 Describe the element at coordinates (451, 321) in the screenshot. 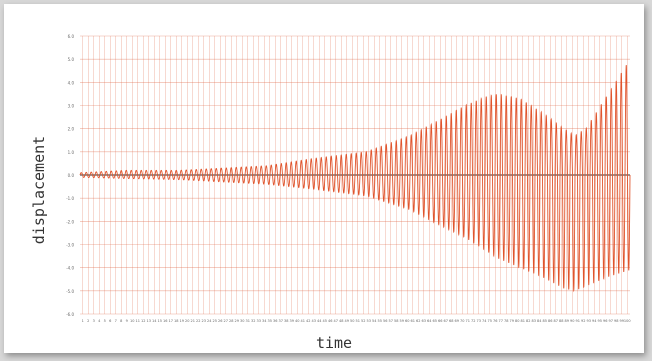

I see `x-tick-label: 68` at that location.